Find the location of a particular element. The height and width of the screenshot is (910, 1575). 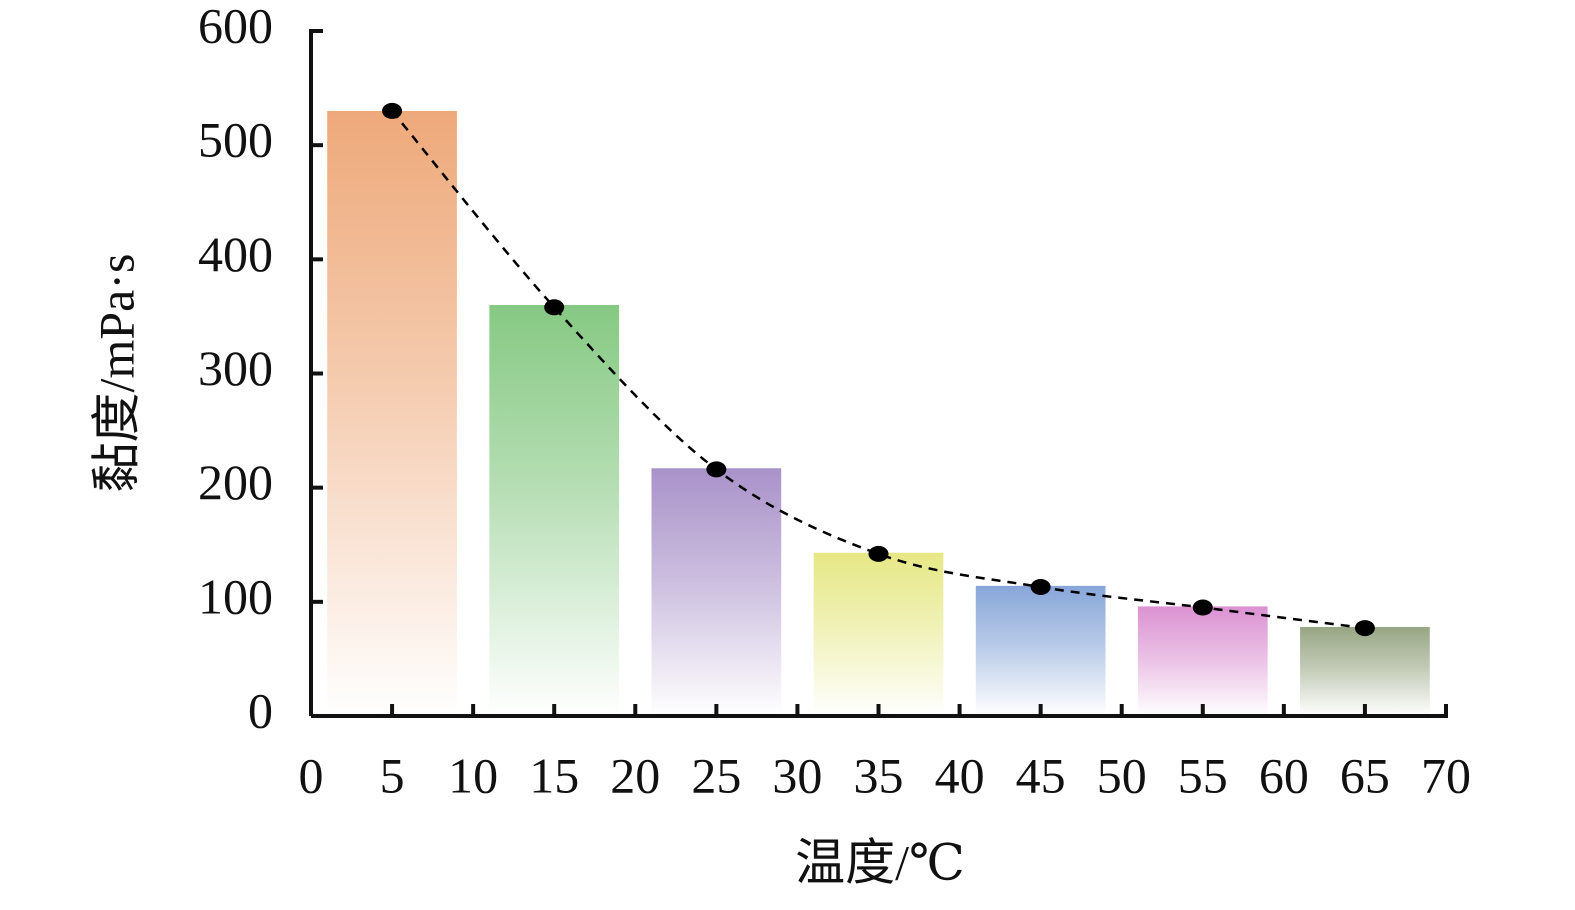

x-axis-label: 温度/℃ is located at coordinates (880, 862).